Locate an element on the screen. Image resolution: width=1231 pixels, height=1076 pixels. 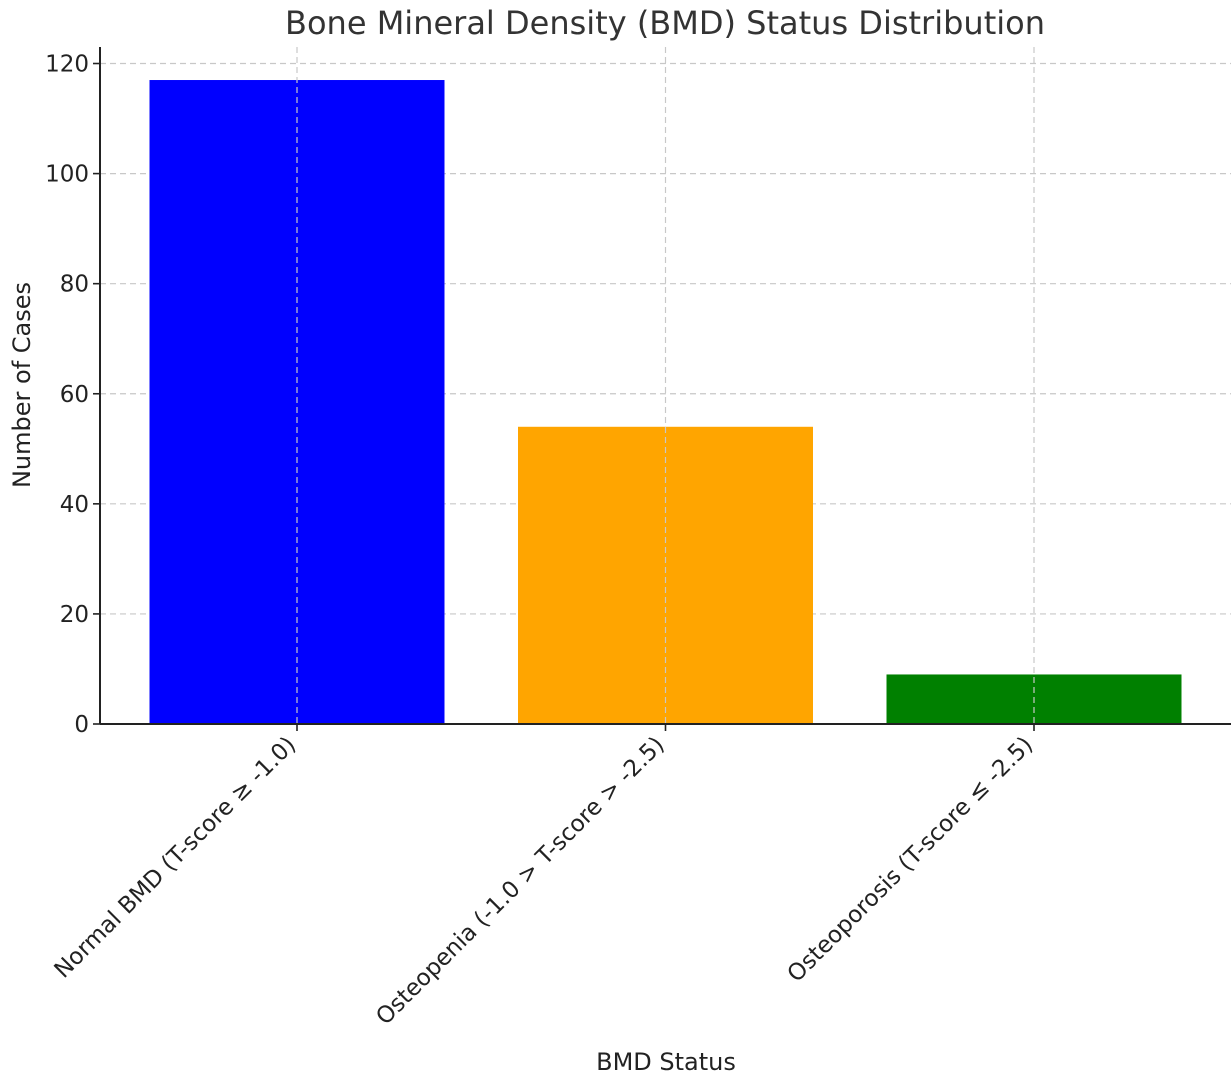
x-tick-label: Normal BMD (T-score ≥ -1.0) is located at coordinates (176, 858).